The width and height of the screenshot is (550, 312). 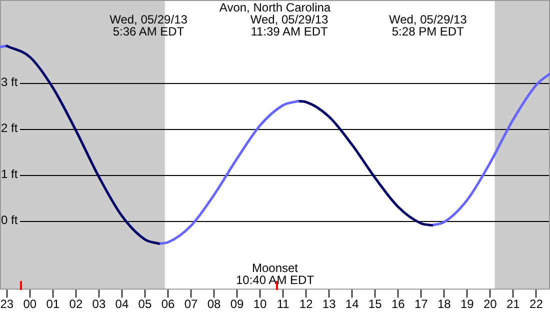 What do you see at coordinates (9, 82) in the screenshot?
I see `y-tick-label: 3 ft` at bounding box center [9, 82].